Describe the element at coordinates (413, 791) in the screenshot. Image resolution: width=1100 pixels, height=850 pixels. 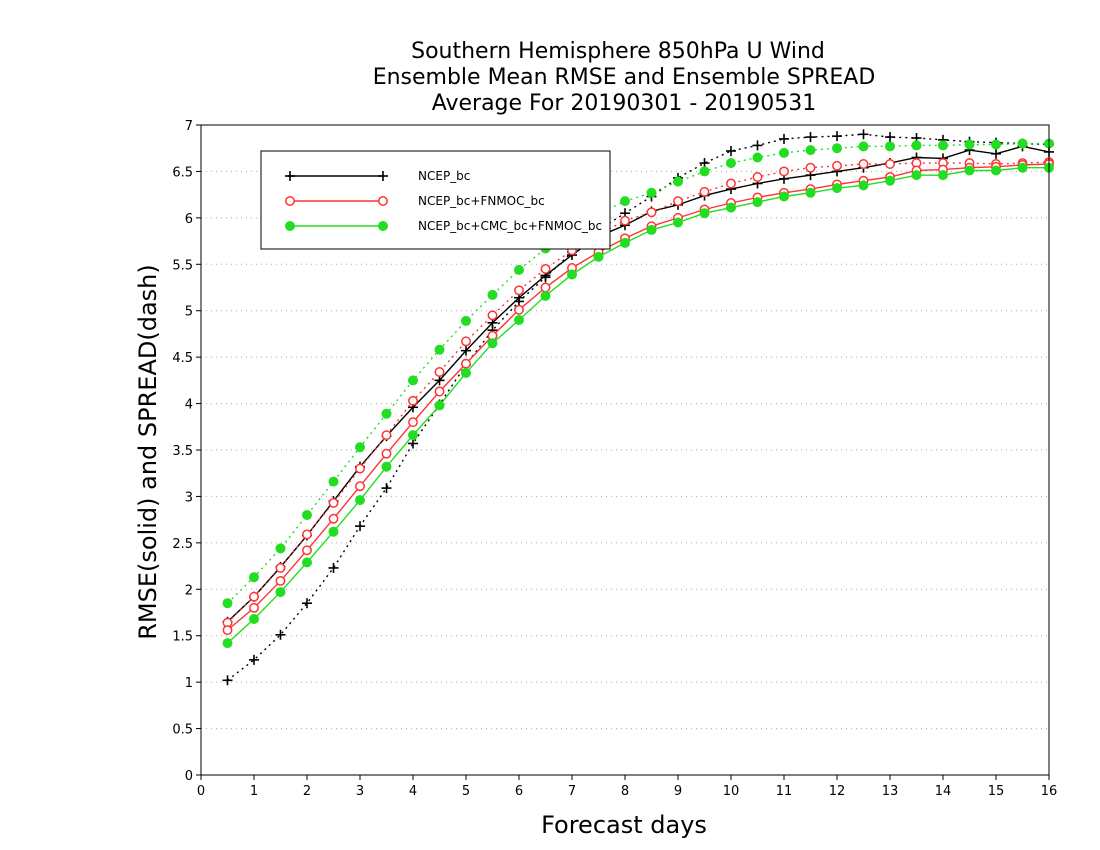
I see `x-tick-label-4: 4` at that location.